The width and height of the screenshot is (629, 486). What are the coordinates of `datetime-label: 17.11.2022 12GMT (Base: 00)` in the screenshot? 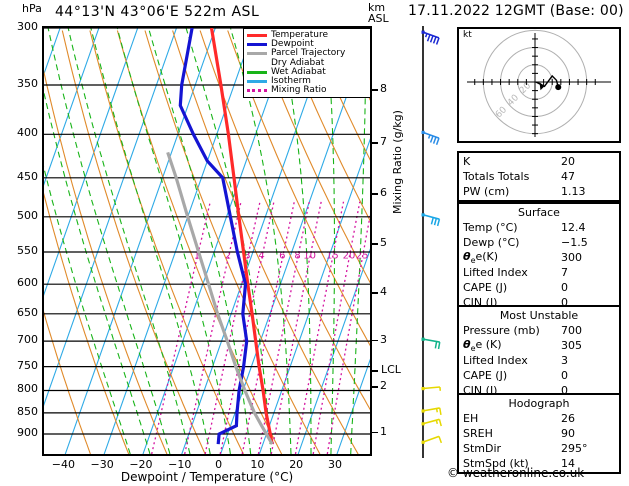 It's located at (516, 11).